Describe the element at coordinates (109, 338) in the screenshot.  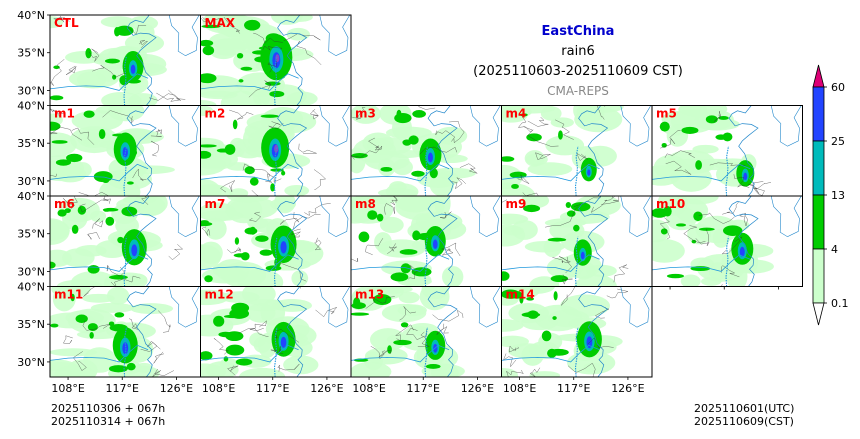
I see `map-panel-m11: m11 40°N 35°N 30°N 108°E 117°E 126°E` at that location.